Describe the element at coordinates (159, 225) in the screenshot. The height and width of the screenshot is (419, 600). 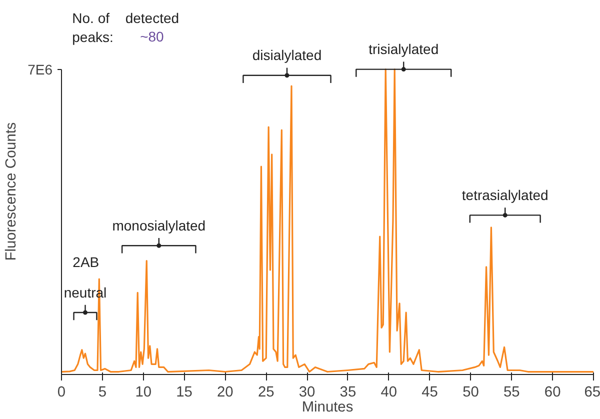
I see `annotation: monosialylated` at that location.